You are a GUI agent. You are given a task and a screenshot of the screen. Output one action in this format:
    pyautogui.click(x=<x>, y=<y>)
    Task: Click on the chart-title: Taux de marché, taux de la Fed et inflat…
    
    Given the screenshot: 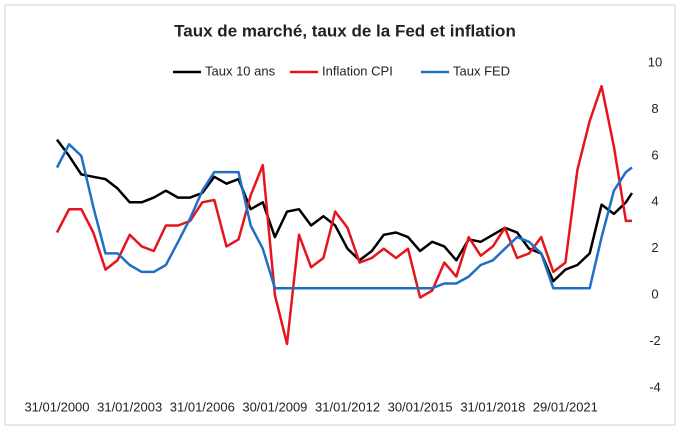 What is the action you would take?
    pyautogui.click(x=345, y=30)
    